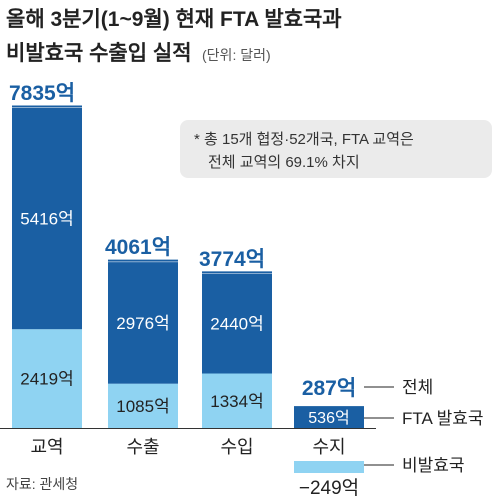 This screenshot has width=500, height=498. I want to click on label-fta-export: 2976억, so click(142, 323).